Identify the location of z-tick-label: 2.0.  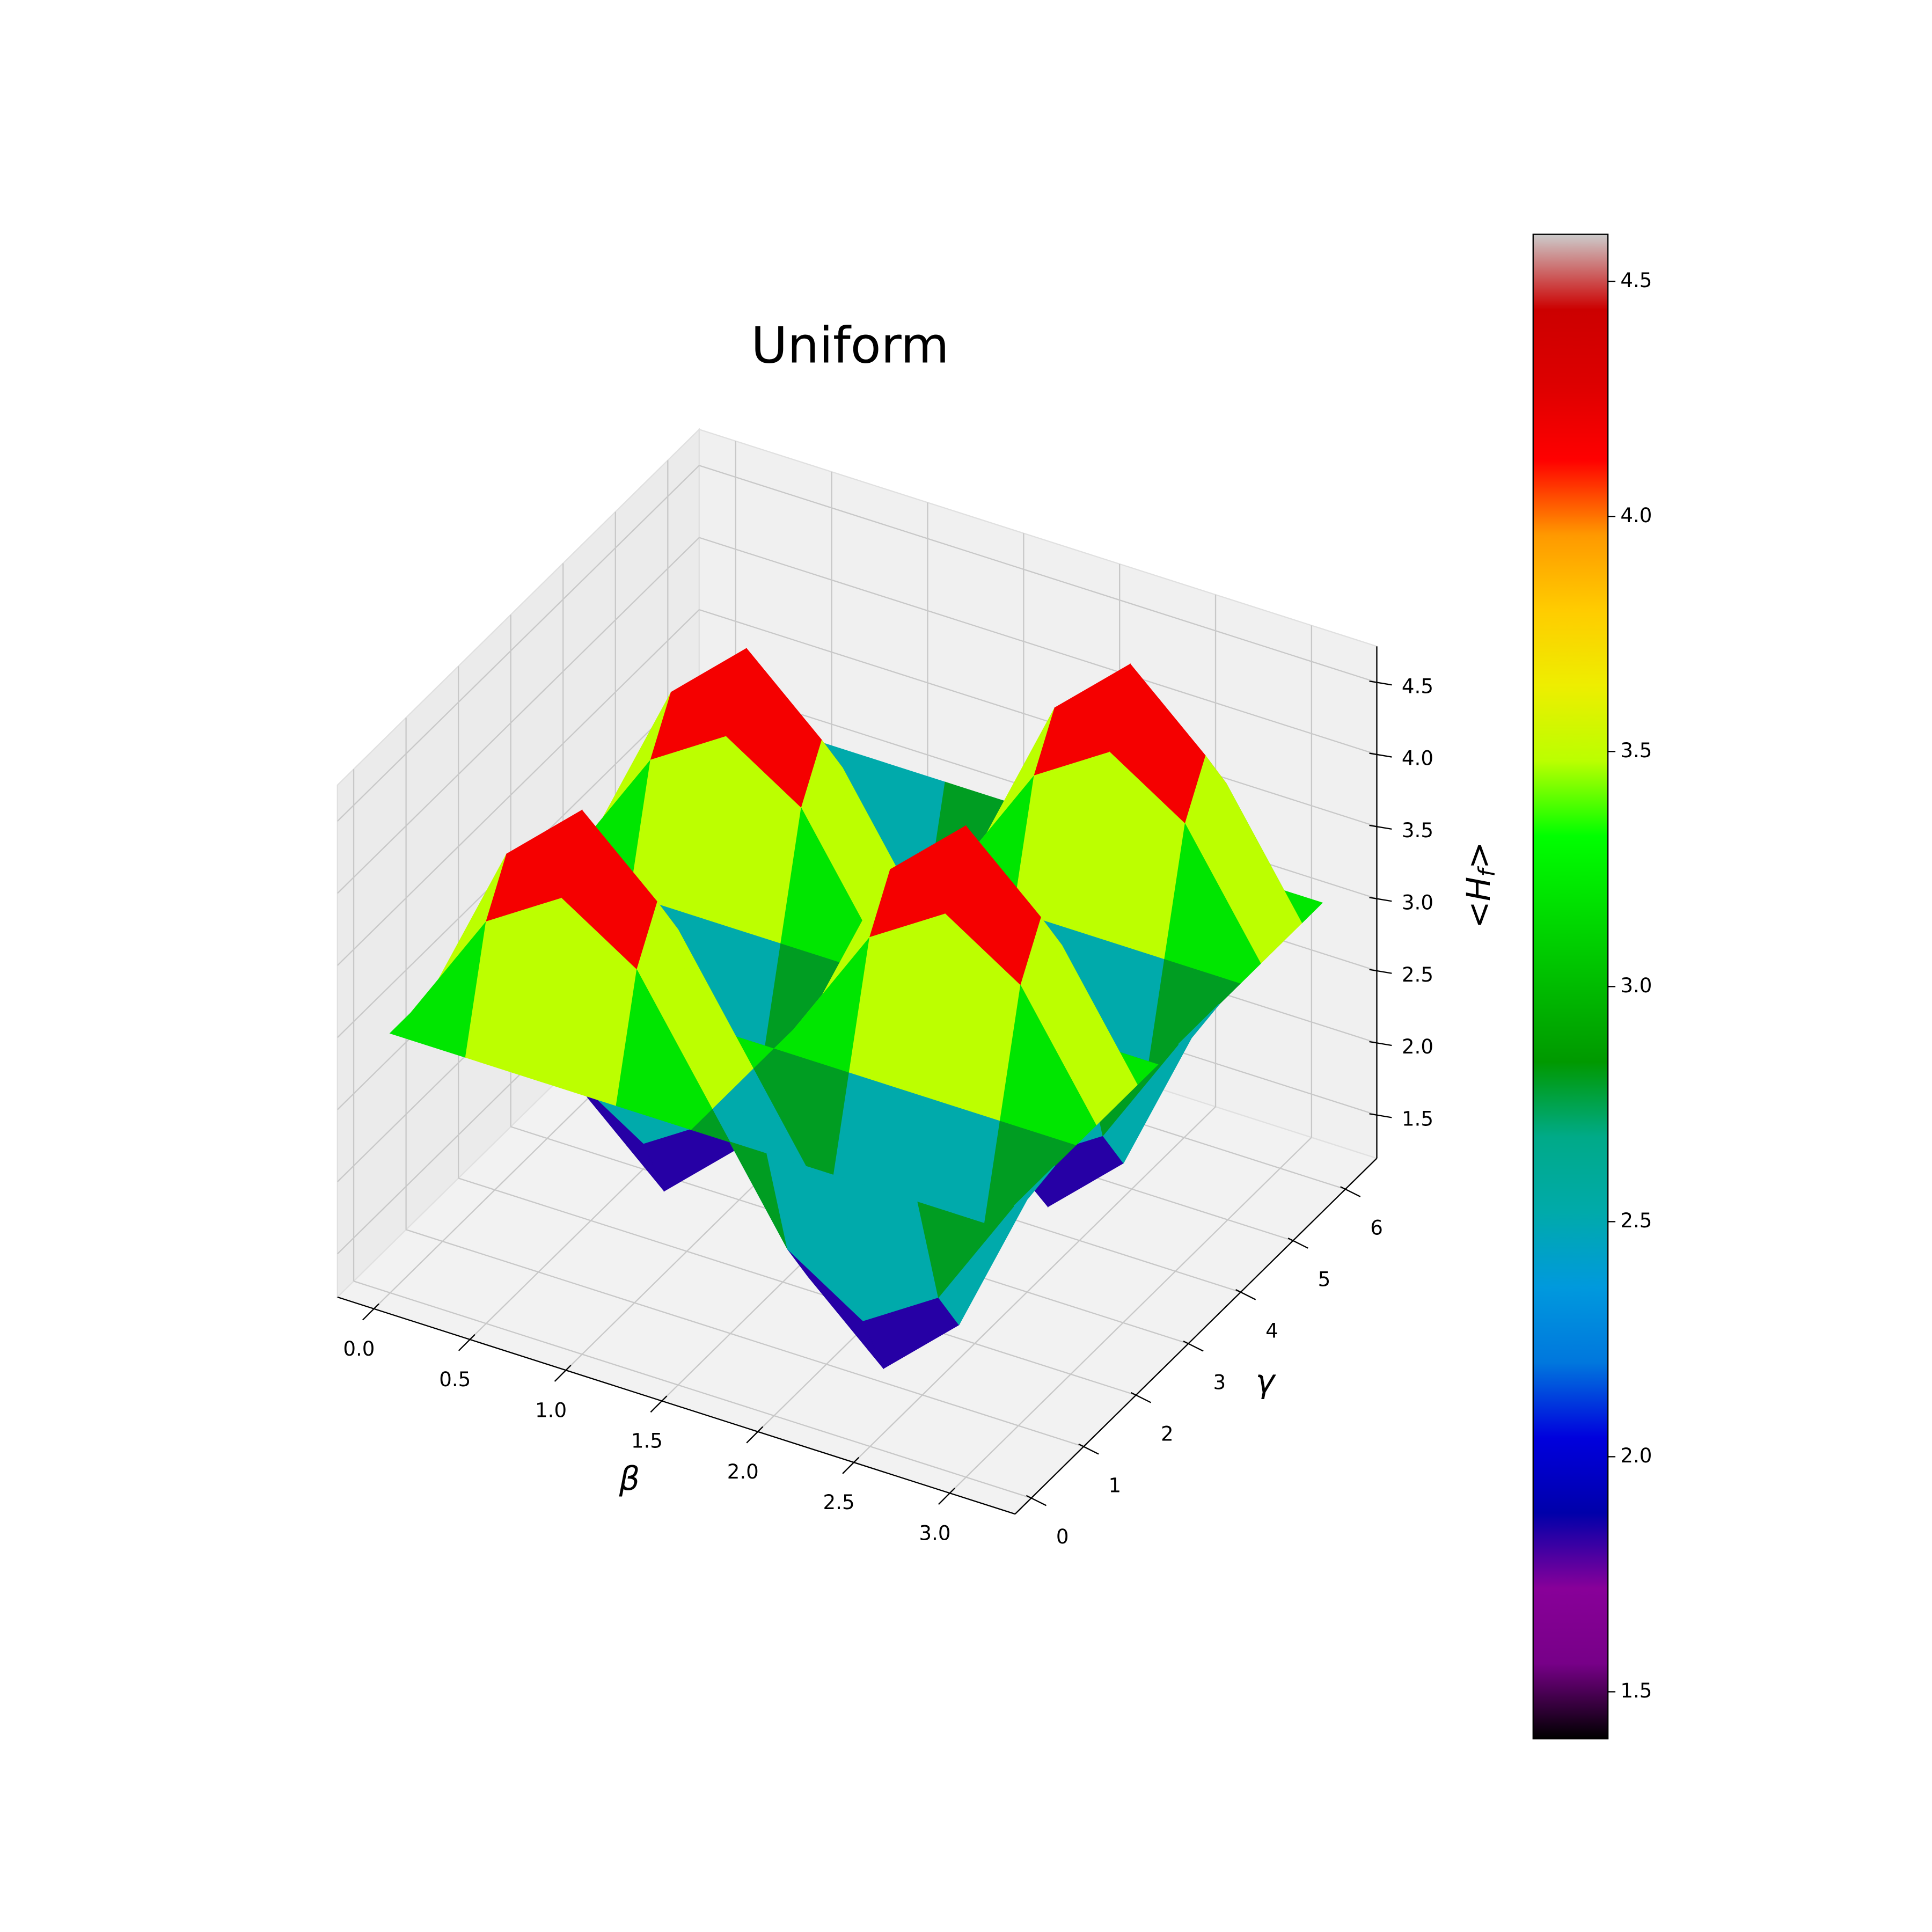
(1417, 1046).